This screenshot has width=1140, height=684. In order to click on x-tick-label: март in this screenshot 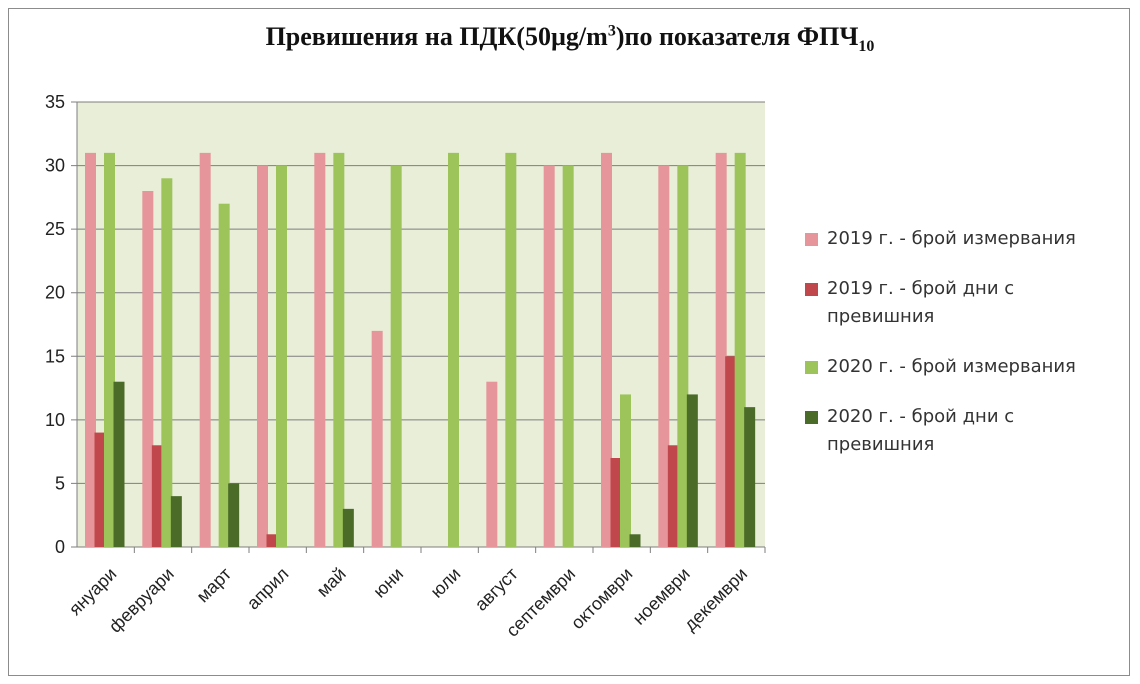, I will do `click(214, 585)`.